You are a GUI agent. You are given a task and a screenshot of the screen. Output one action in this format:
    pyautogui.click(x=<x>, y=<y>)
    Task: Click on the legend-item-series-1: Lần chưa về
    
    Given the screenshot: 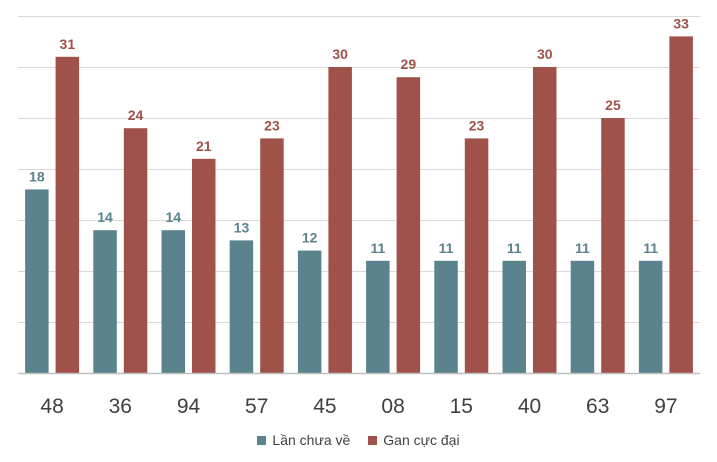 What is the action you would take?
    pyautogui.click(x=303, y=440)
    